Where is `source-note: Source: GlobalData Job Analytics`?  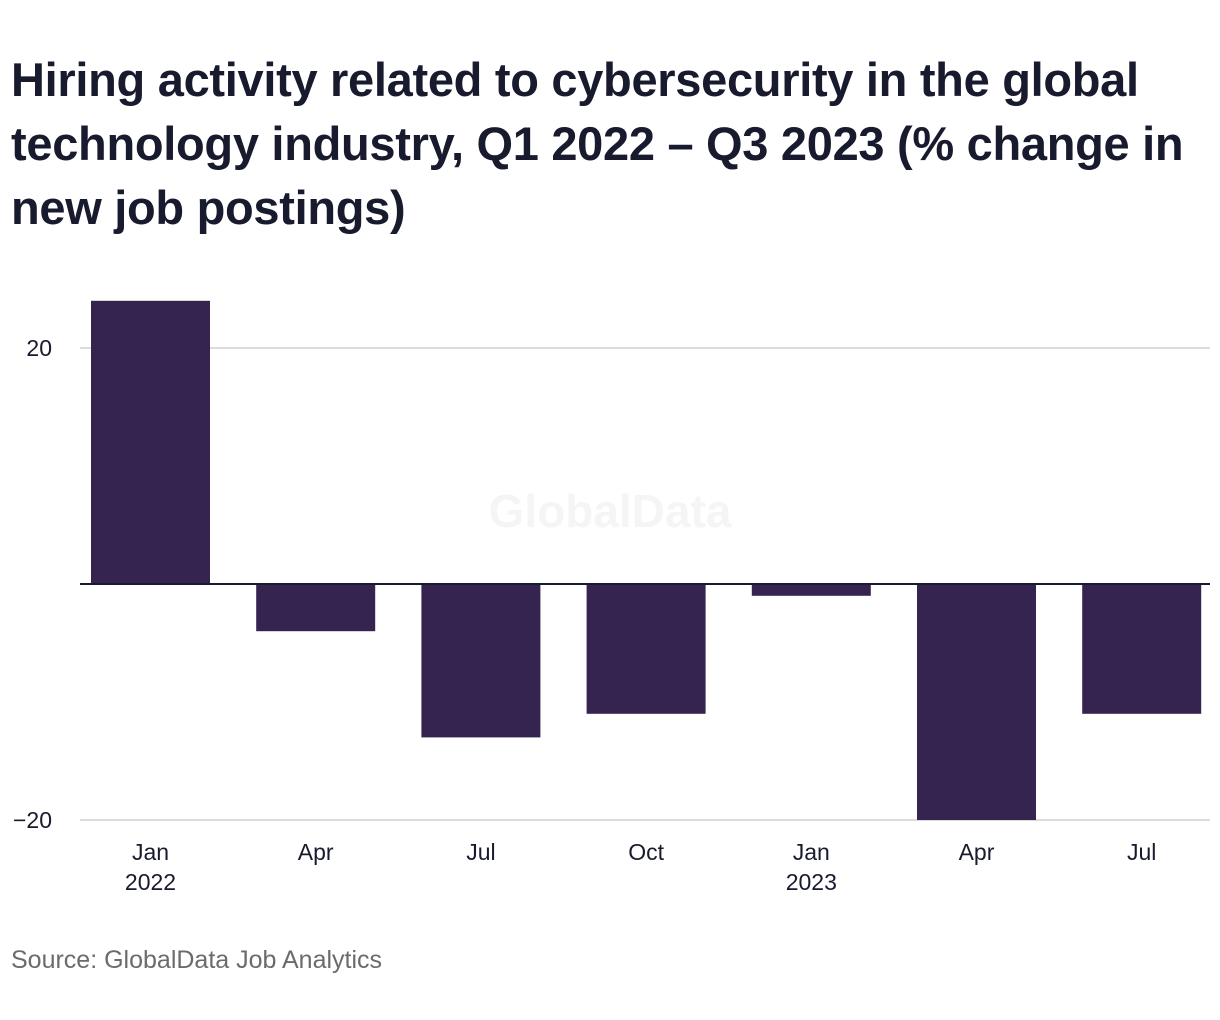
source-note: Source: GlobalData Job Analytics is located at coordinates (197, 960).